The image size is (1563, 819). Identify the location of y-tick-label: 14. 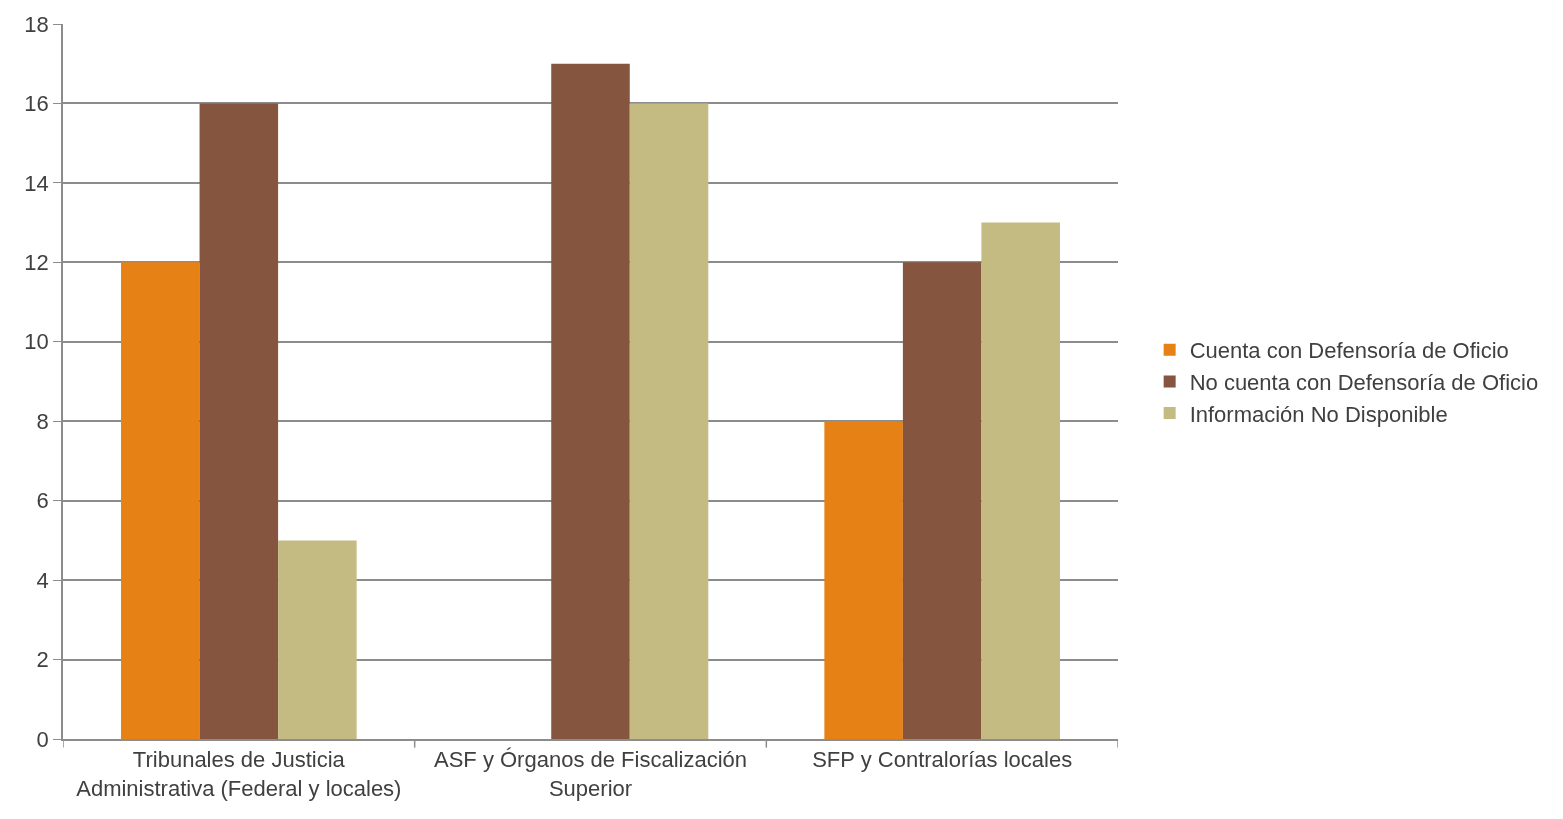
(36, 183).